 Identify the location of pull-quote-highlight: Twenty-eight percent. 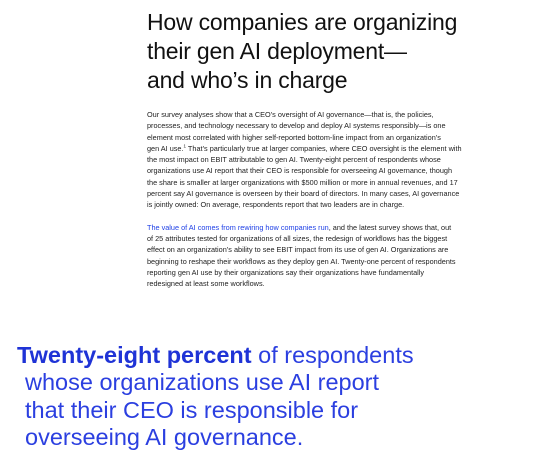
(134, 355).